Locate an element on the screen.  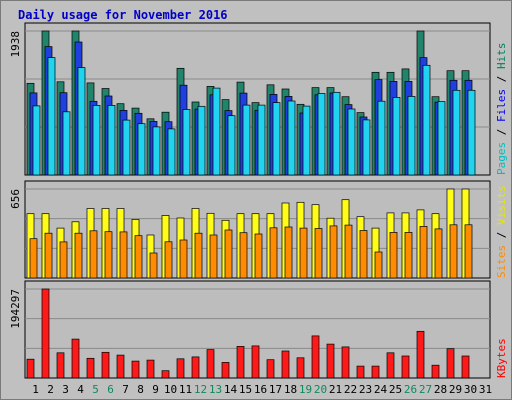
middle-series-legend: Sites / Visits is located at coordinates (501, 231).